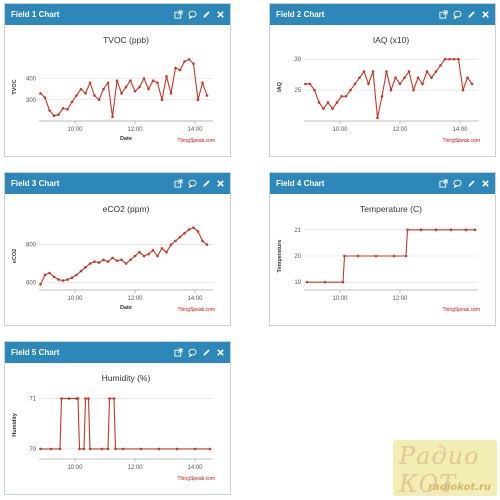 This screenshot has width=500, height=500. What do you see at coordinates (15, 424) in the screenshot?
I see `y-axis-label: Humidity` at bounding box center [15, 424].